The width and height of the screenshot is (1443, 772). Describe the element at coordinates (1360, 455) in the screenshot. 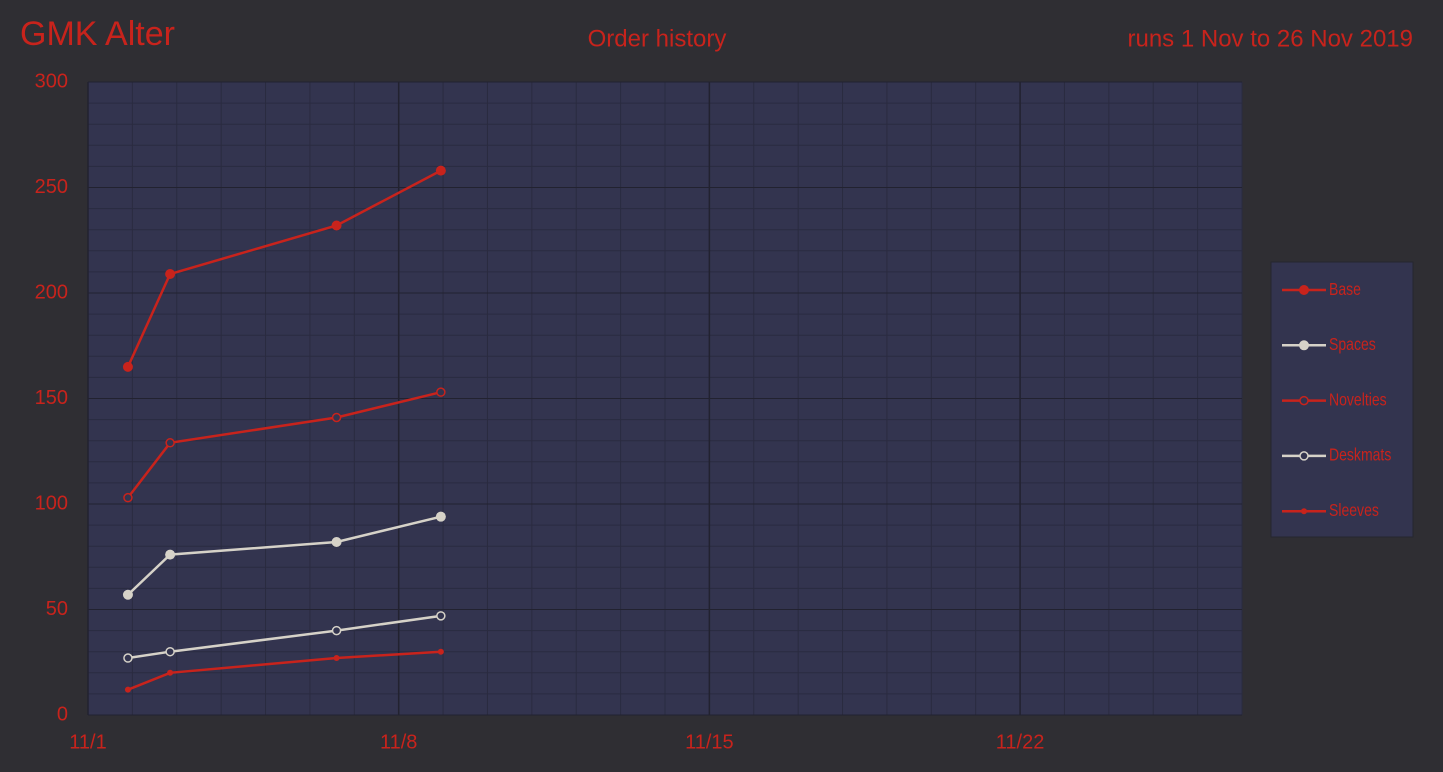

I see `legend-label: Deskmats` at that location.